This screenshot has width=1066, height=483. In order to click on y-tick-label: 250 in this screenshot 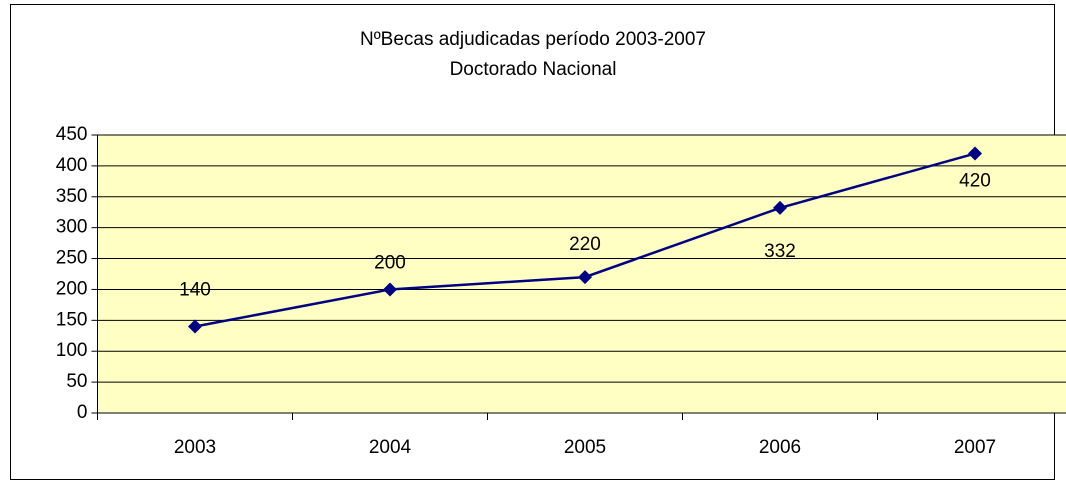, I will do `click(72, 258)`.